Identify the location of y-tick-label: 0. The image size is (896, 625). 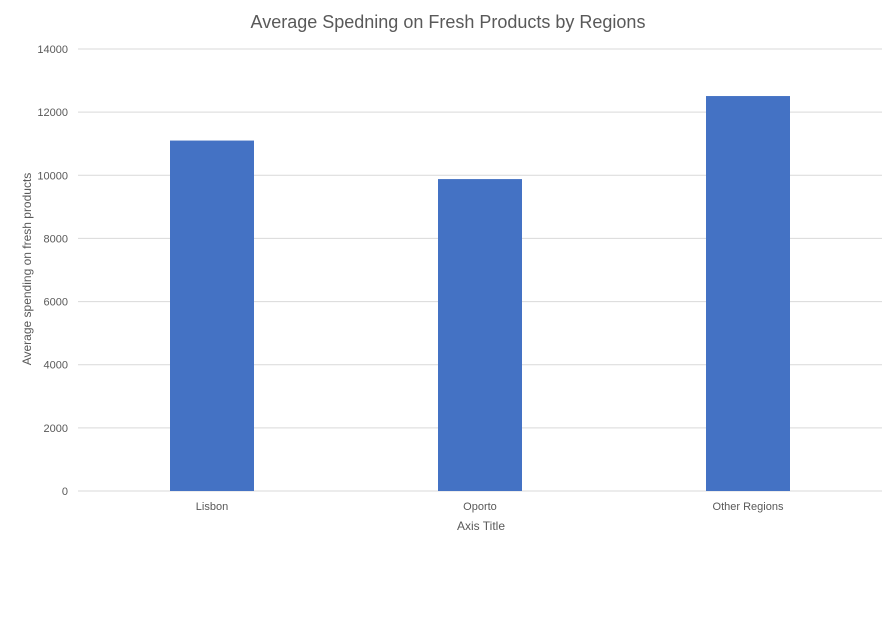
(65, 492).